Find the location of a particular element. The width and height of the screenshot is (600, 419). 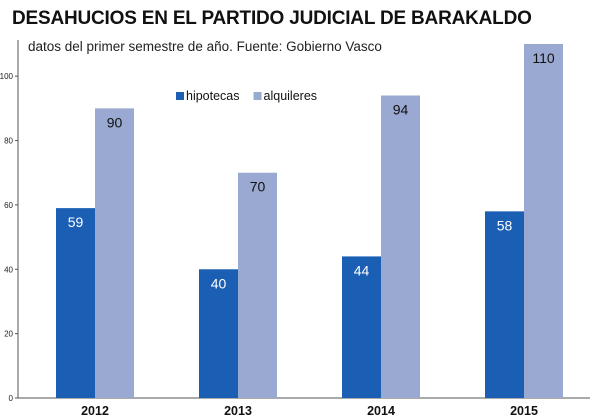

legend-swatch-alquileres is located at coordinates (257, 96).